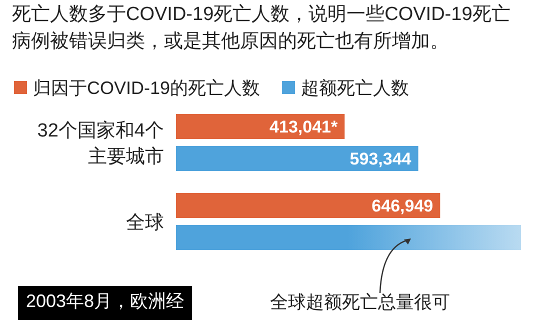  What do you see at coordinates (261, 27) in the screenshot?
I see `chart-subtitle: 死亡人数多于COVID-19死亡人数，说明一些COVID-19死亡病例被错误归类，或是其他原因的死亡也有所增加。` at bounding box center [261, 27].